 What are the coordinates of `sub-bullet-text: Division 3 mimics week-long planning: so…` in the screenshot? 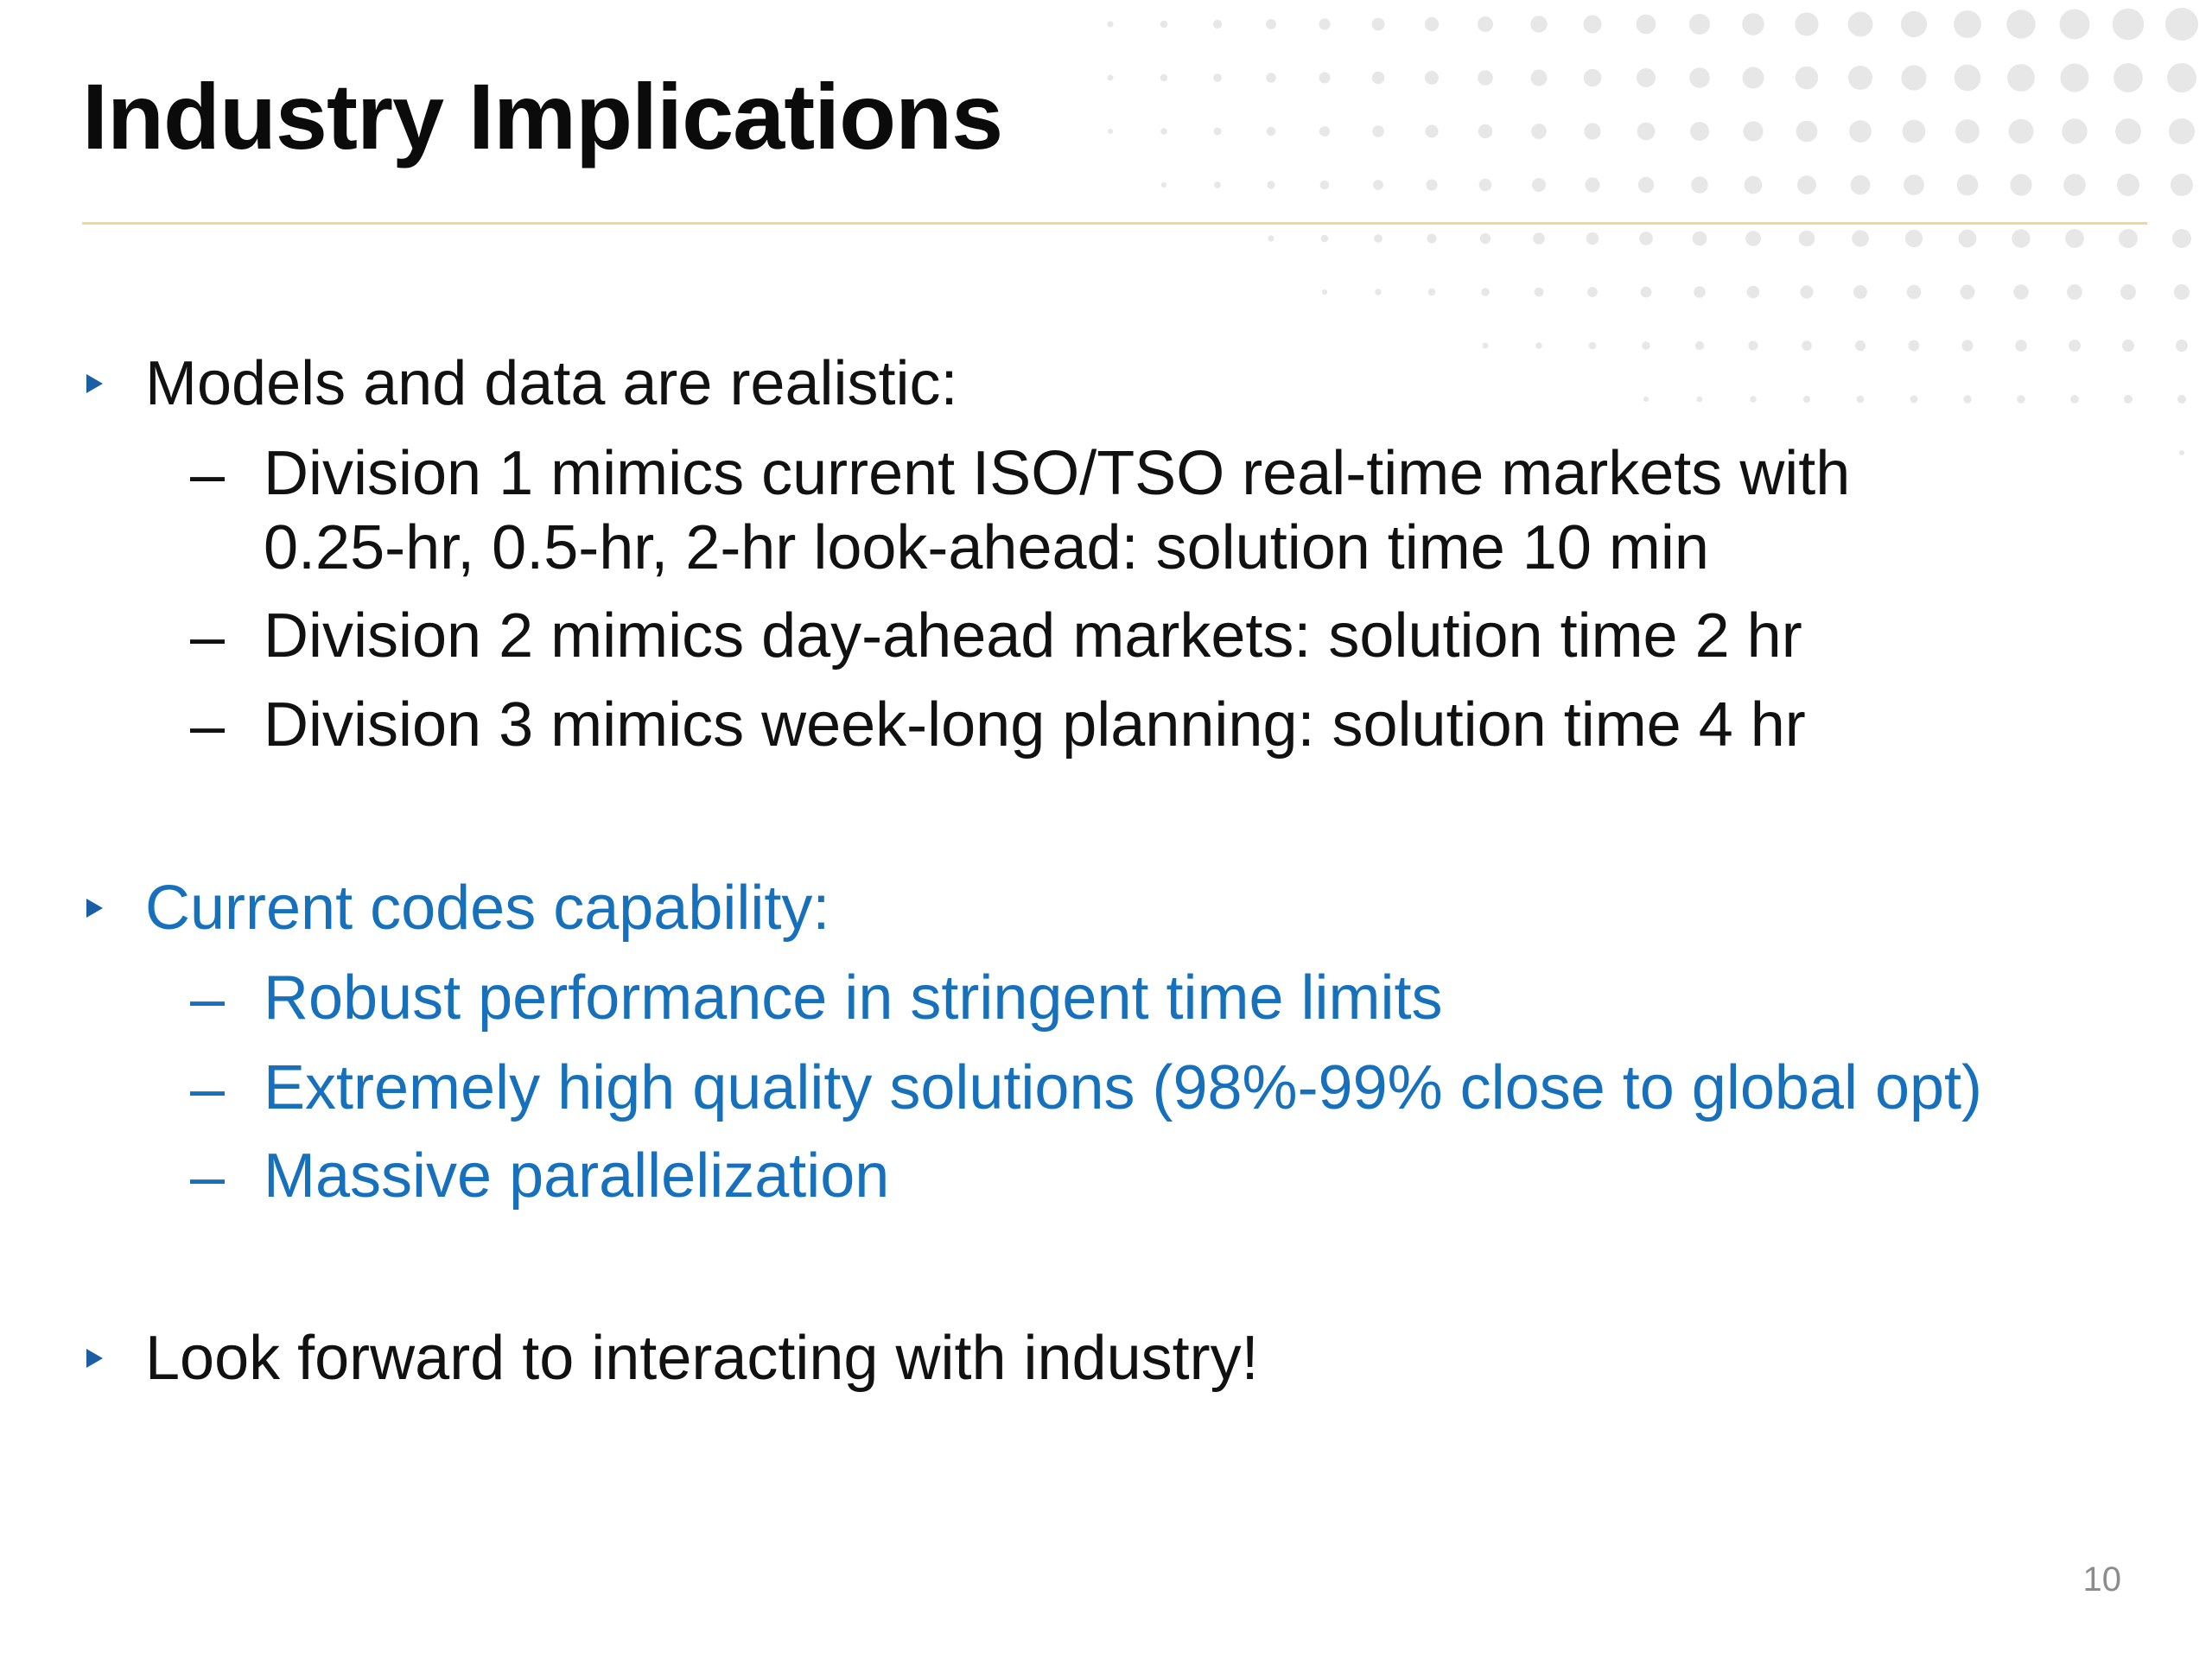 It's located at (1035, 725).